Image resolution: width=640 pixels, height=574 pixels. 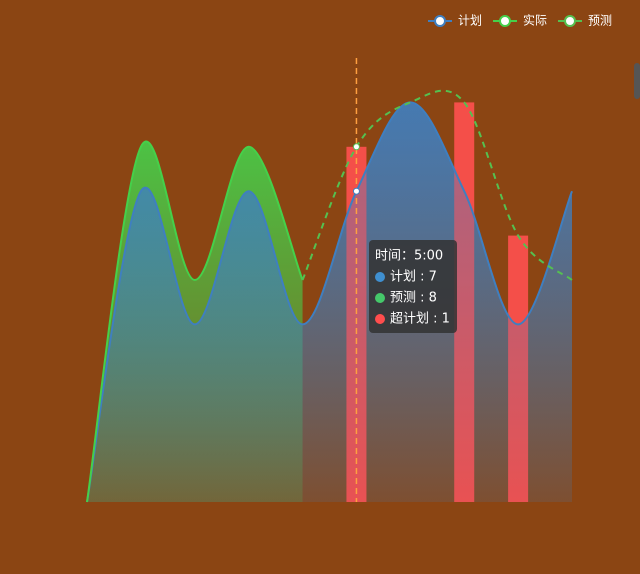 What do you see at coordinates (470, 21) in the screenshot?
I see `legend-label: 计划` at bounding box center [470, 21].